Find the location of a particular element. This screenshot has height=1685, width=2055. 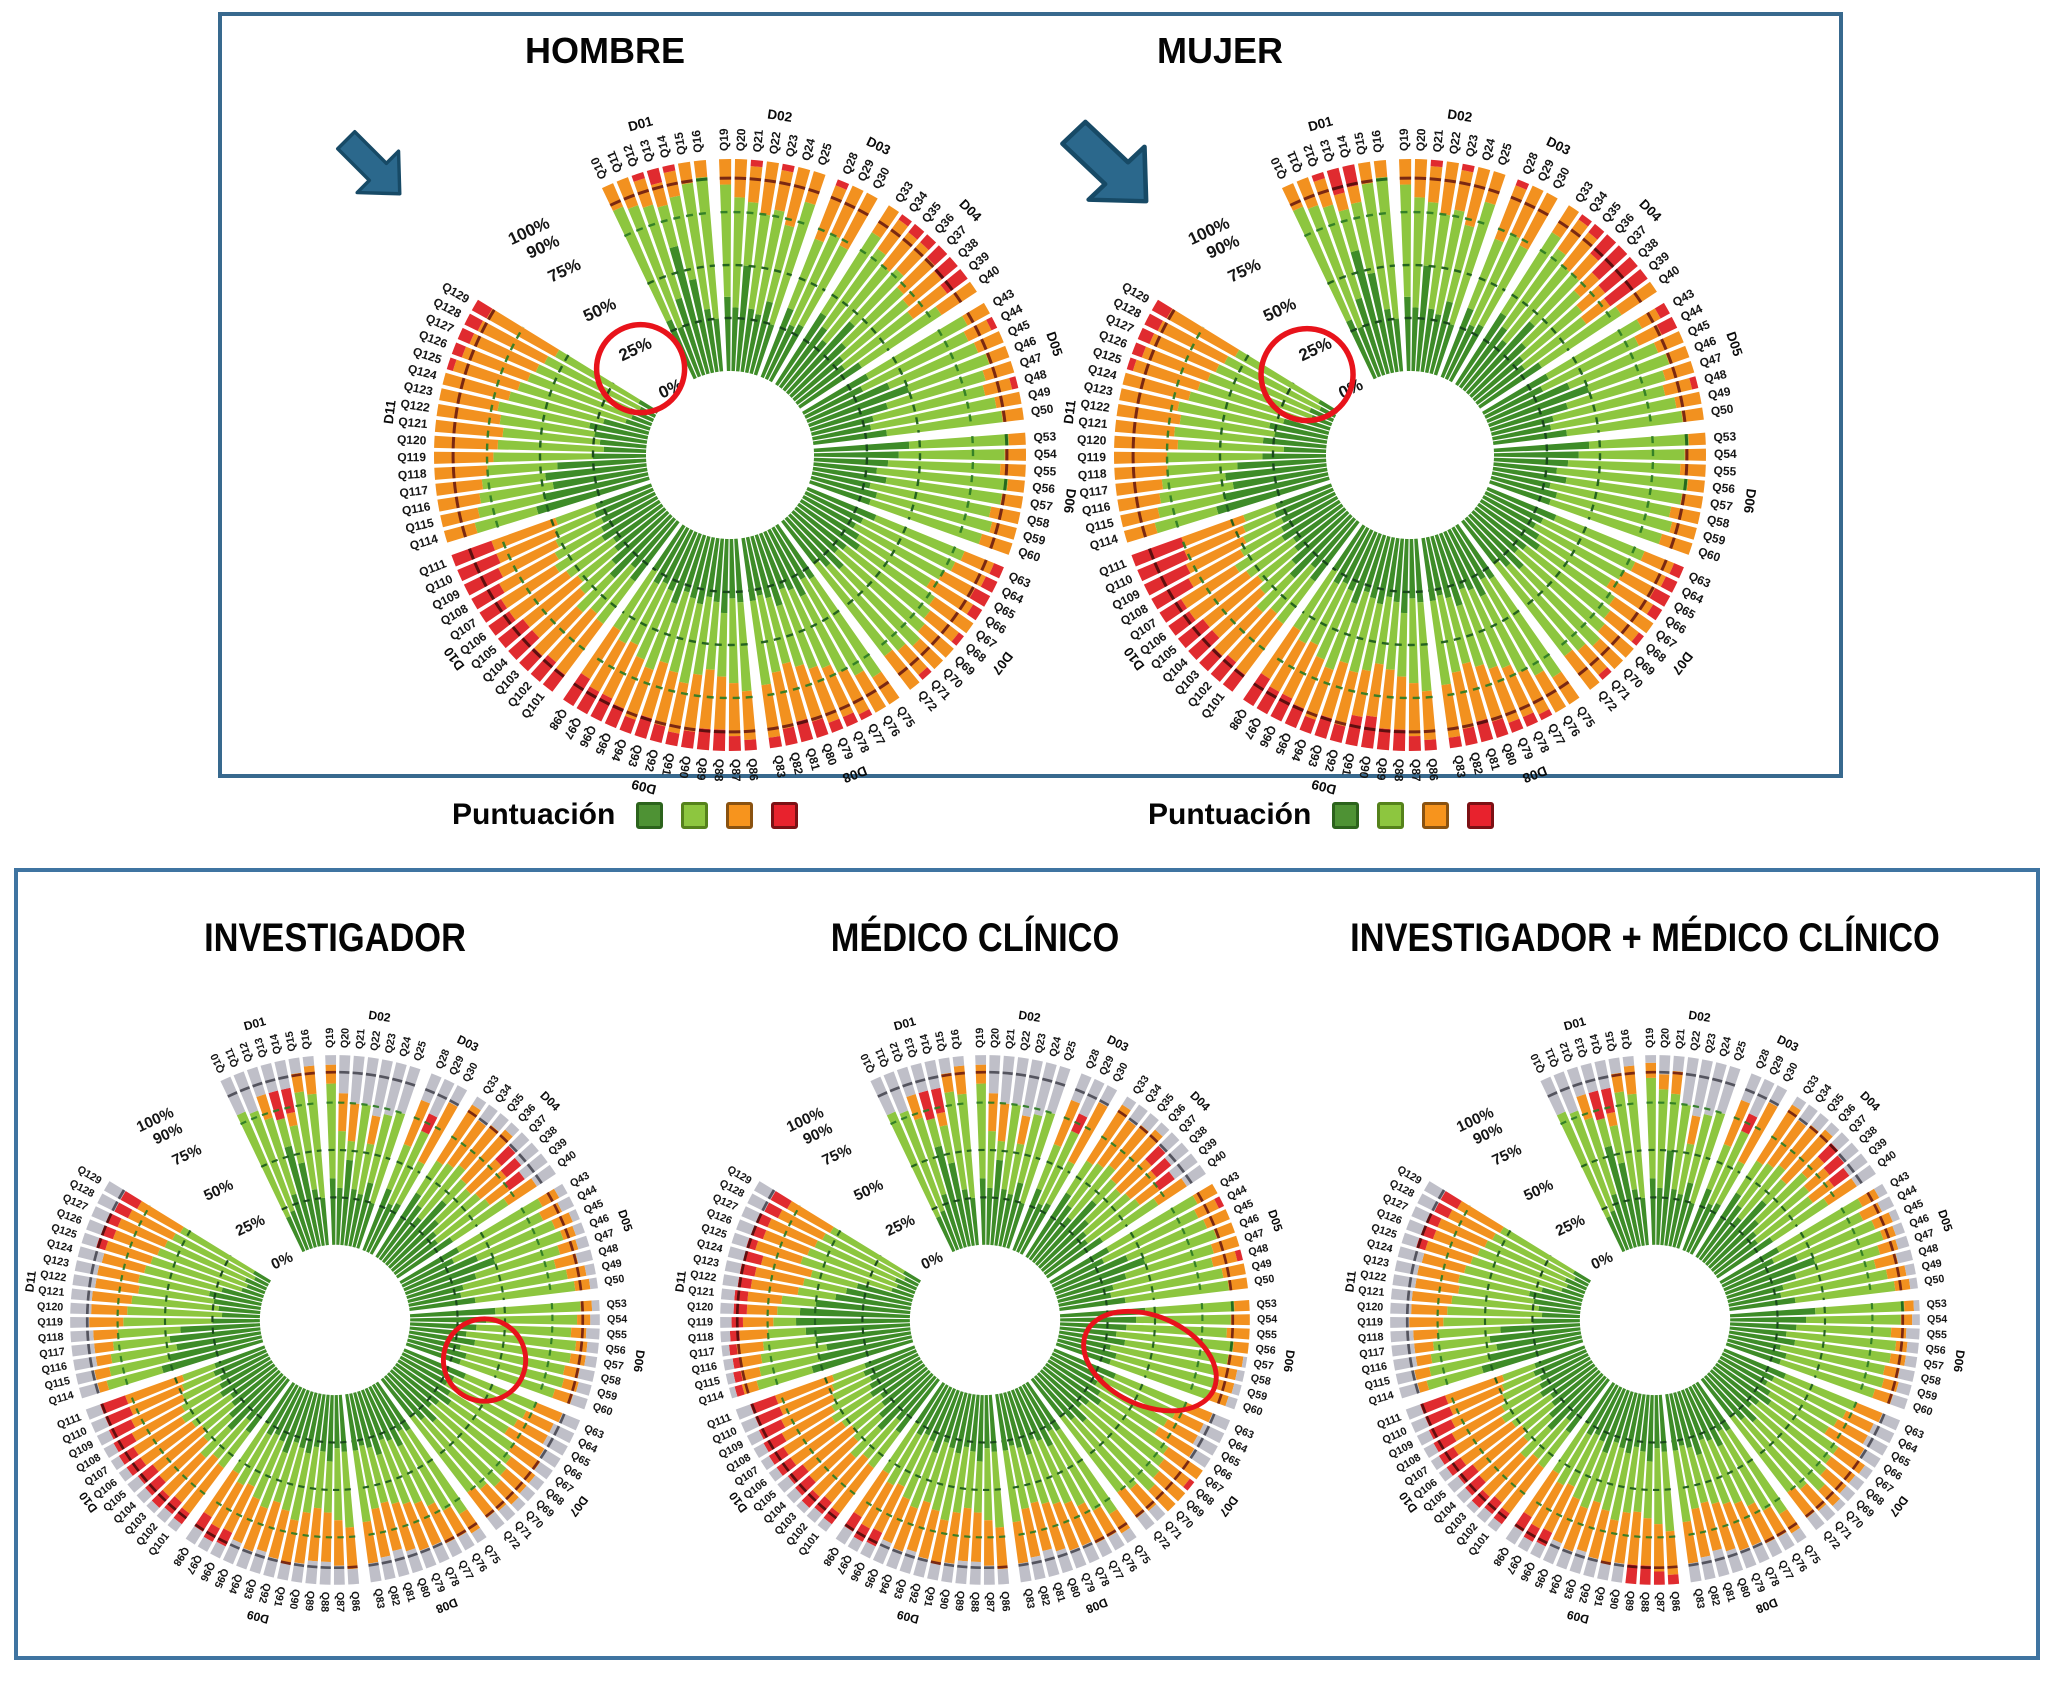

legend-swatch-light-green is located at coordinates (695, 815).